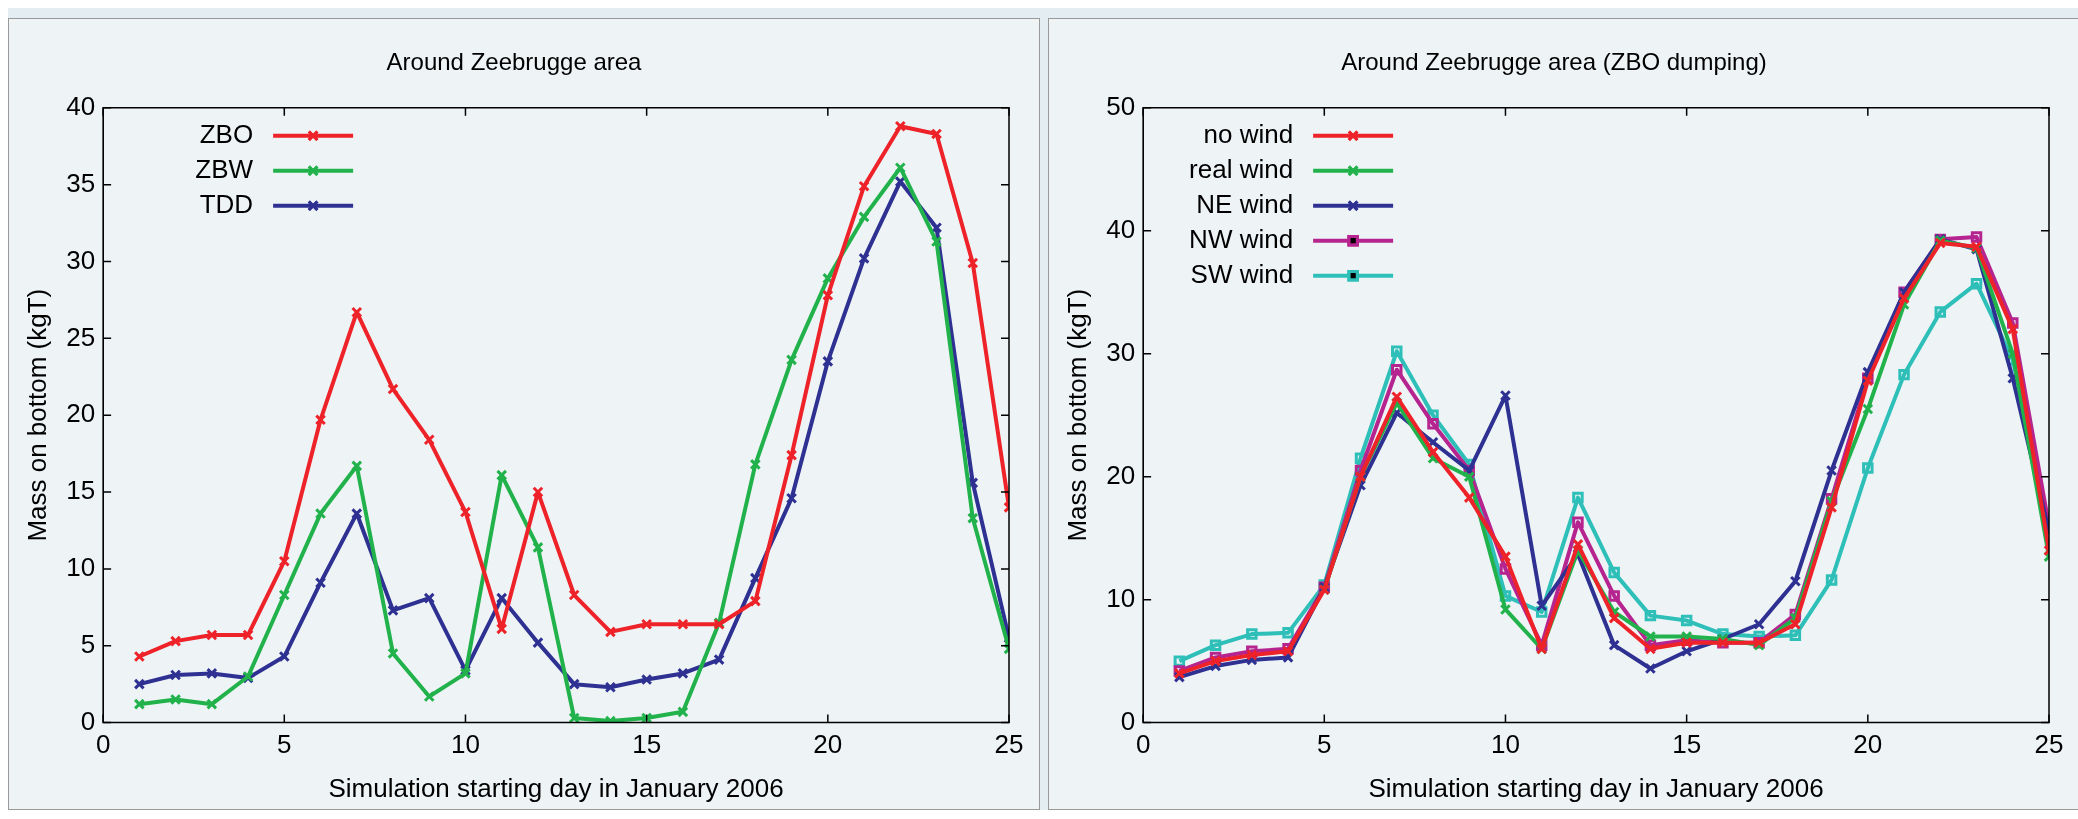  I want to click on legend-label: SW wind, so click(1242, 273).